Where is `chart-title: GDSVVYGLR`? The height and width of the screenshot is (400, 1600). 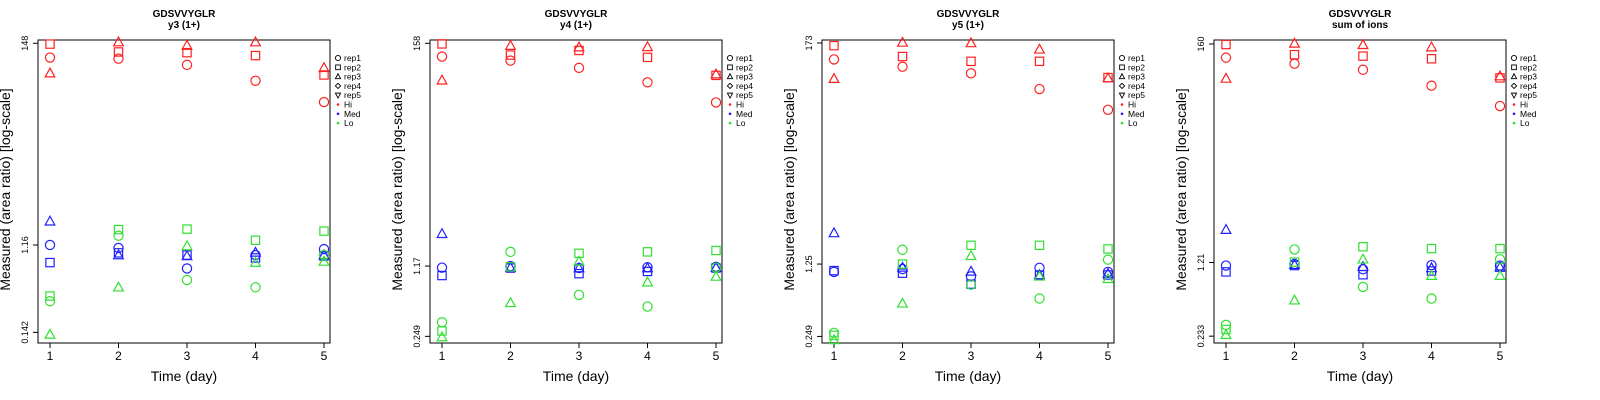 chart-title: GDSVVYGLR is located at coordinates (969, 14).